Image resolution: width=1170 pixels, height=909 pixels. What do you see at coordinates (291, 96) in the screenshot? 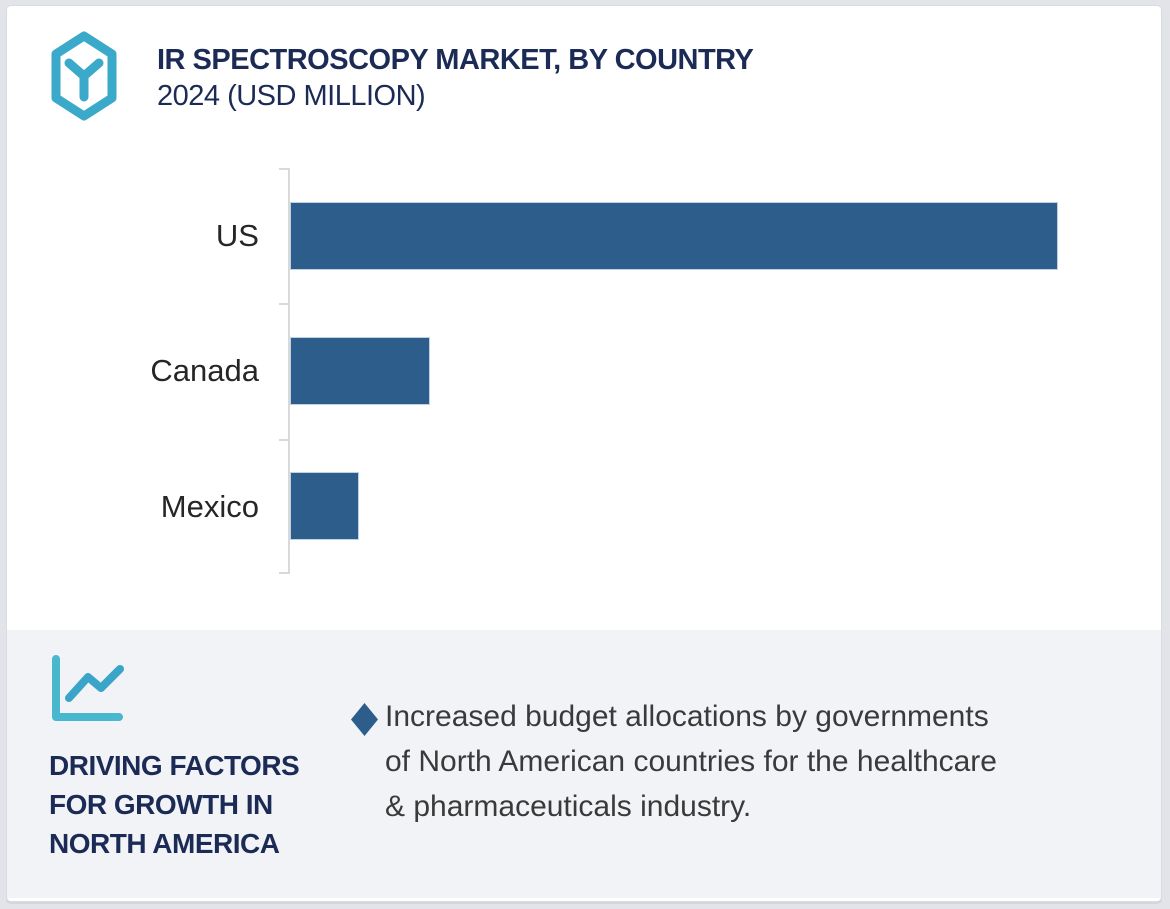
I see `page-subtitle: 2024 (USD MILLION)` at bounding box center [291, 96].